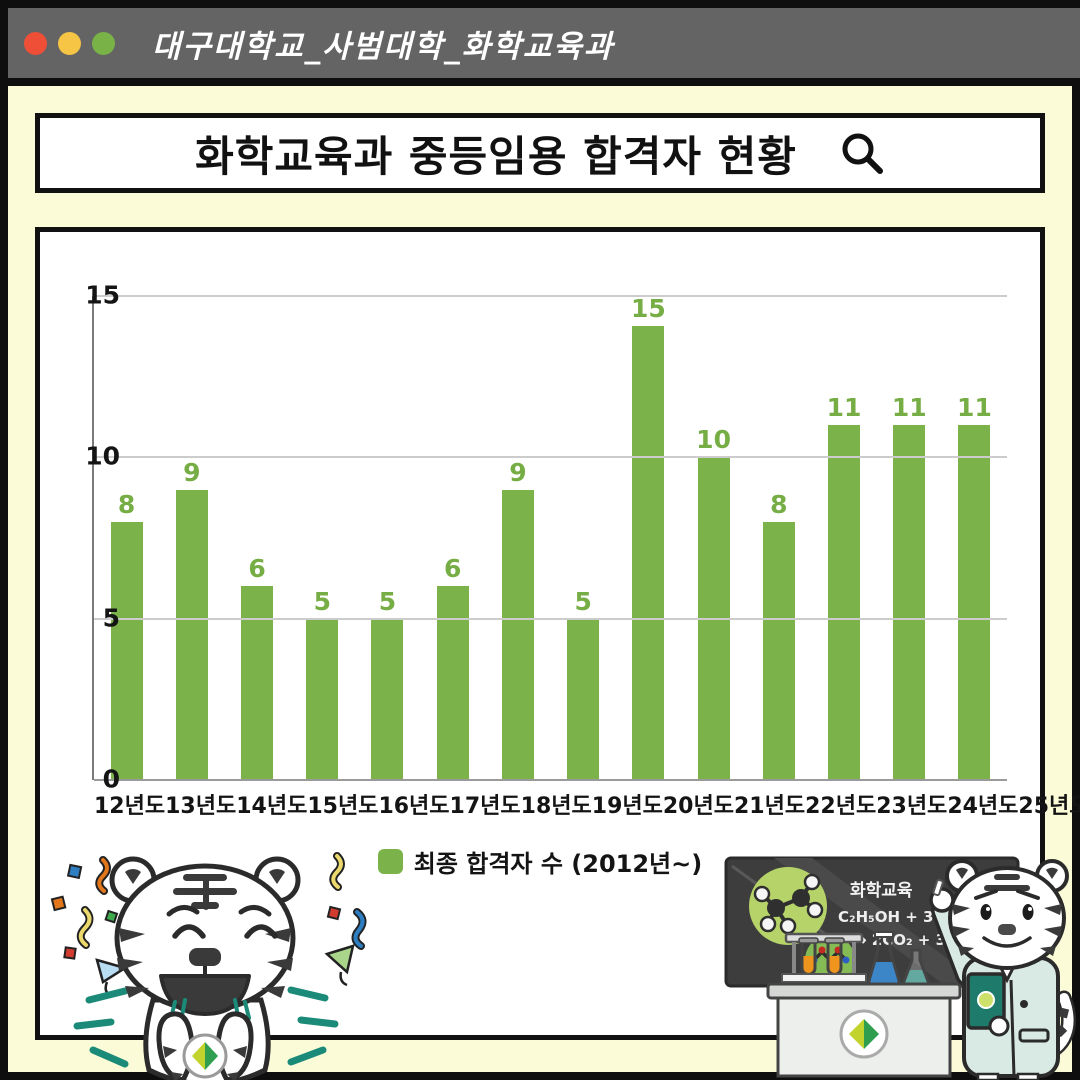 This screenshot has height=1080, width=1080. Describe the element at coordinates (1024, 1004) in the screenshot. I see `coat-button` at that location.